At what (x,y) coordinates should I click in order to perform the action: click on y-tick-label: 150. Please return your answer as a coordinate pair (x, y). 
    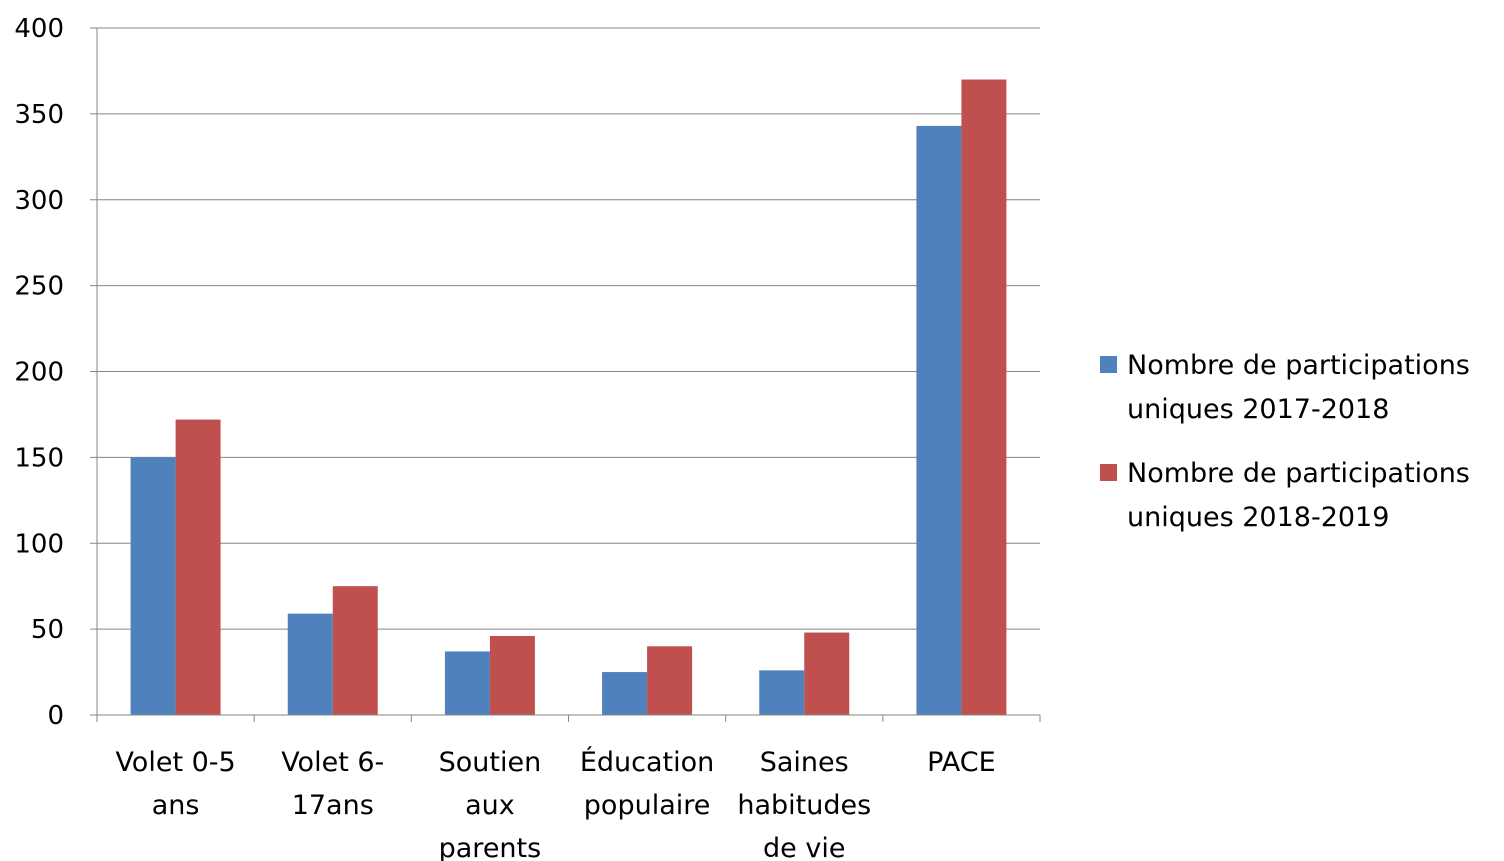
    Looking at the image, I should click on (39, 458).